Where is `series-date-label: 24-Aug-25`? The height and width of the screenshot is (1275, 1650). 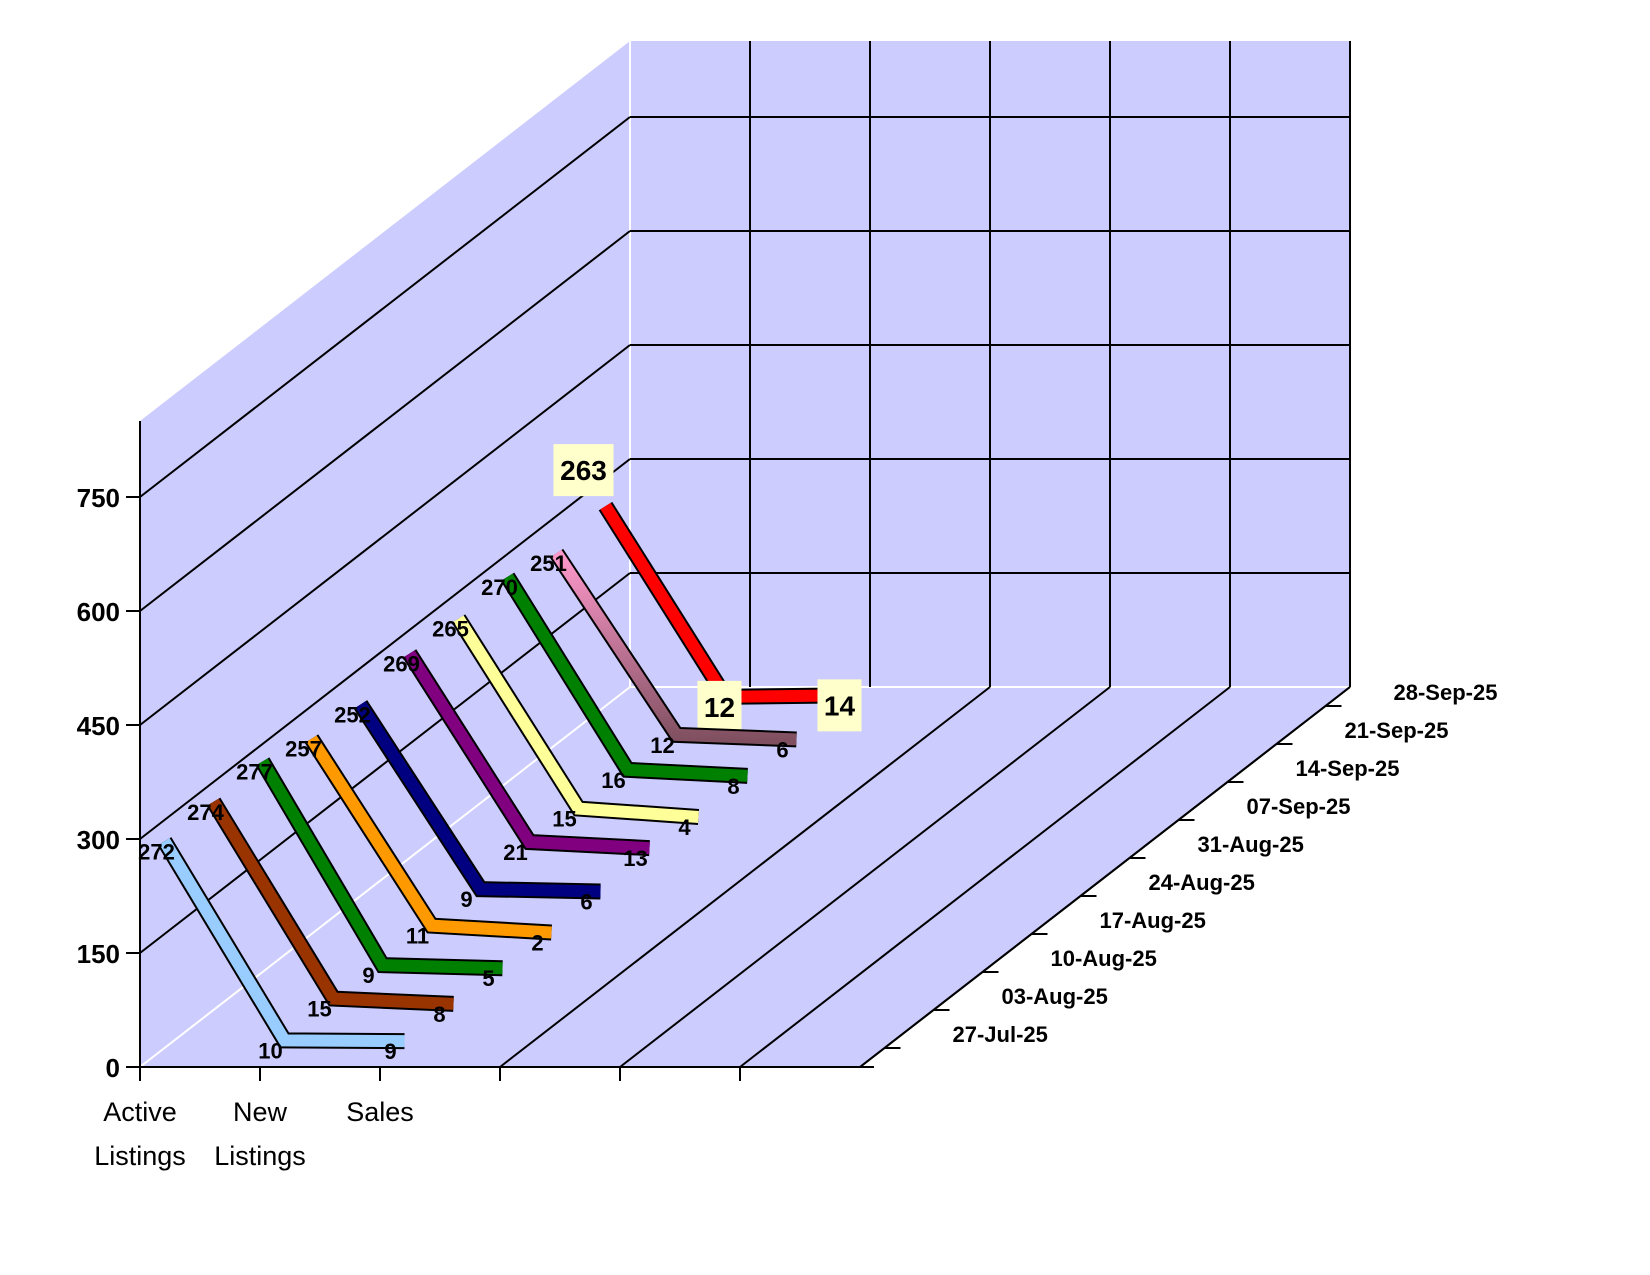
series-date-label: 24-Aug-25 is located at coordinates (1202, 882).